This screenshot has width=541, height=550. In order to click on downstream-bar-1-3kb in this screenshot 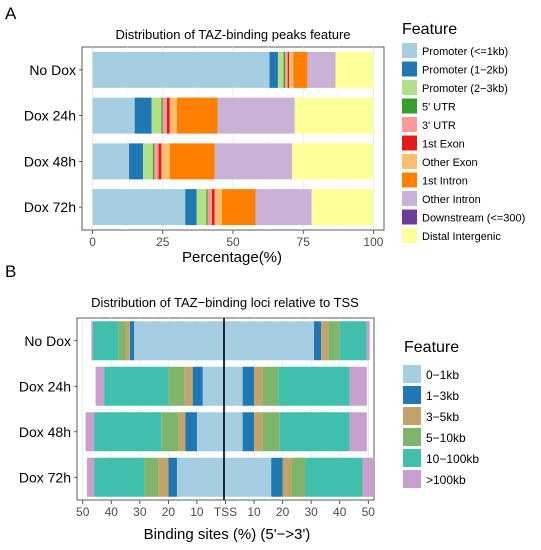, I will do `click(248, 432)`.